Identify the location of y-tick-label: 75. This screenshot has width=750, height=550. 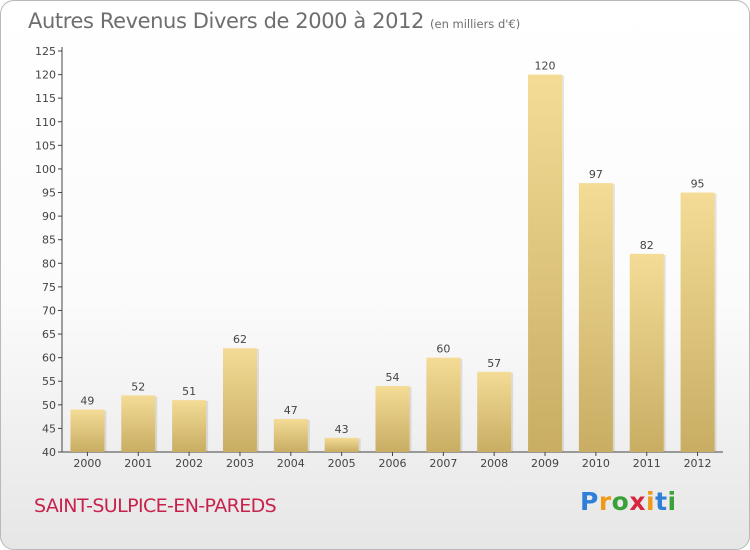
(49, 287).